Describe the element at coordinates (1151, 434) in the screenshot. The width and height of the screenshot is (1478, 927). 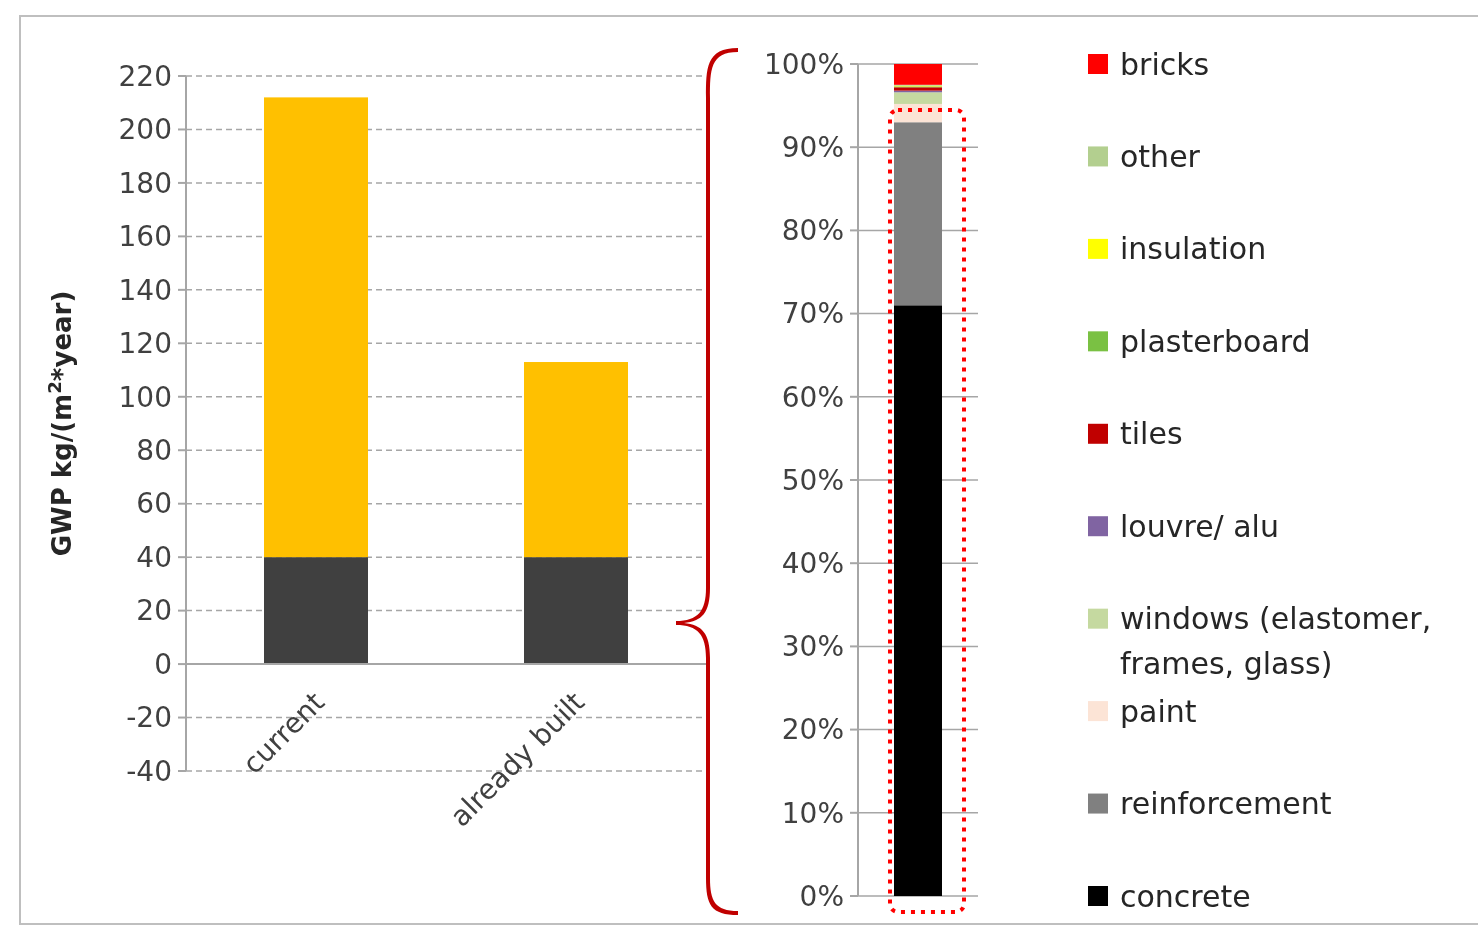
I see `legend-label: tiles` at that location.